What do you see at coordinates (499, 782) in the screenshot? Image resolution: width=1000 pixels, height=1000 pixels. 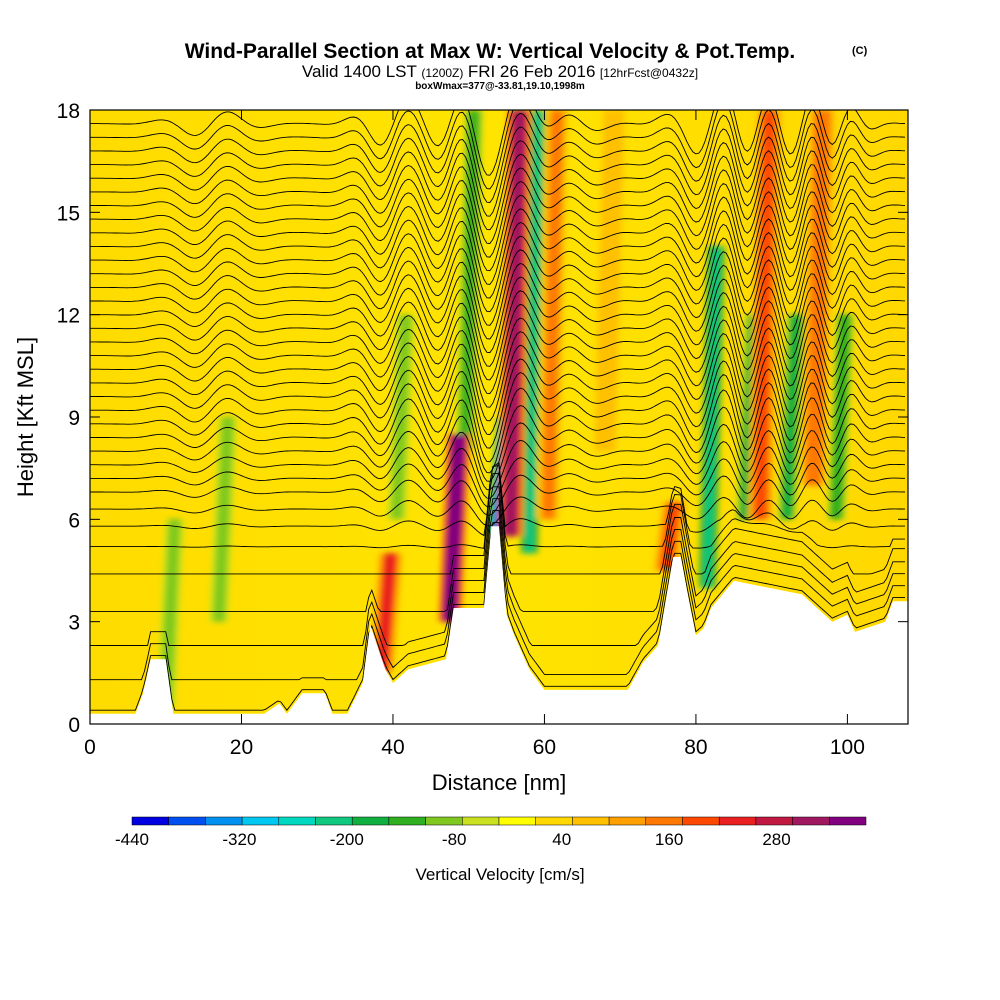 I see `x-axis-label: Distance [nm]` at bounding box center [499, 782].